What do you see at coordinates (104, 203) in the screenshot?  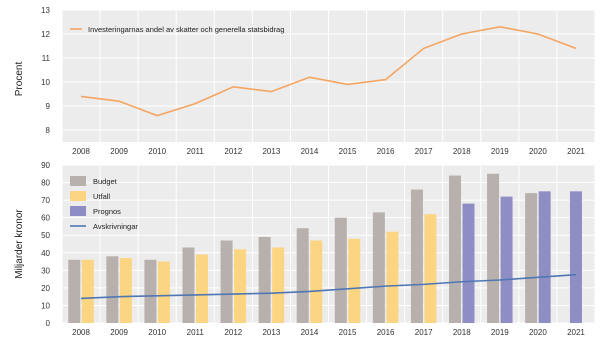 I see `bar-chart-legend: Budget Utfall Prognos Avskrivningar` at bounding box center [104, 203].